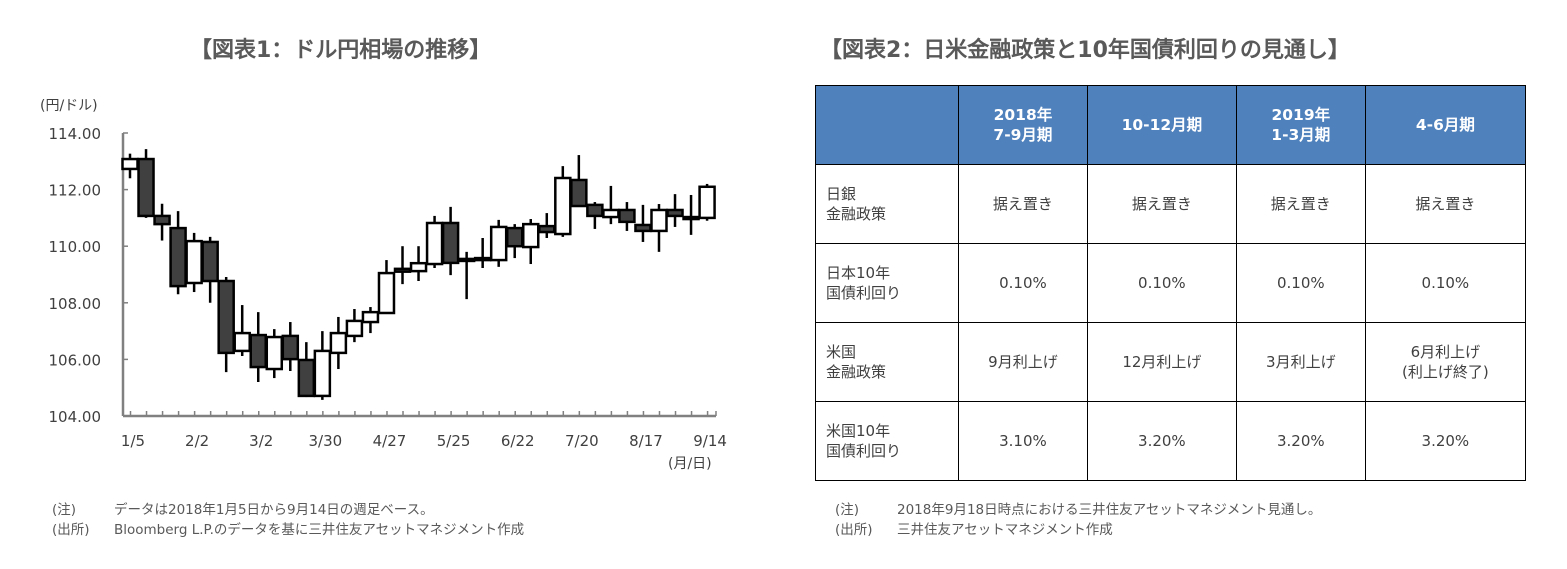 The width and height of the screenshot is (1567, 569). Describe the element at coordinates (274, 510) in the screenshot. I see `note-text: データは2018年1月5日から9月14日の週足ベース。` at that location.